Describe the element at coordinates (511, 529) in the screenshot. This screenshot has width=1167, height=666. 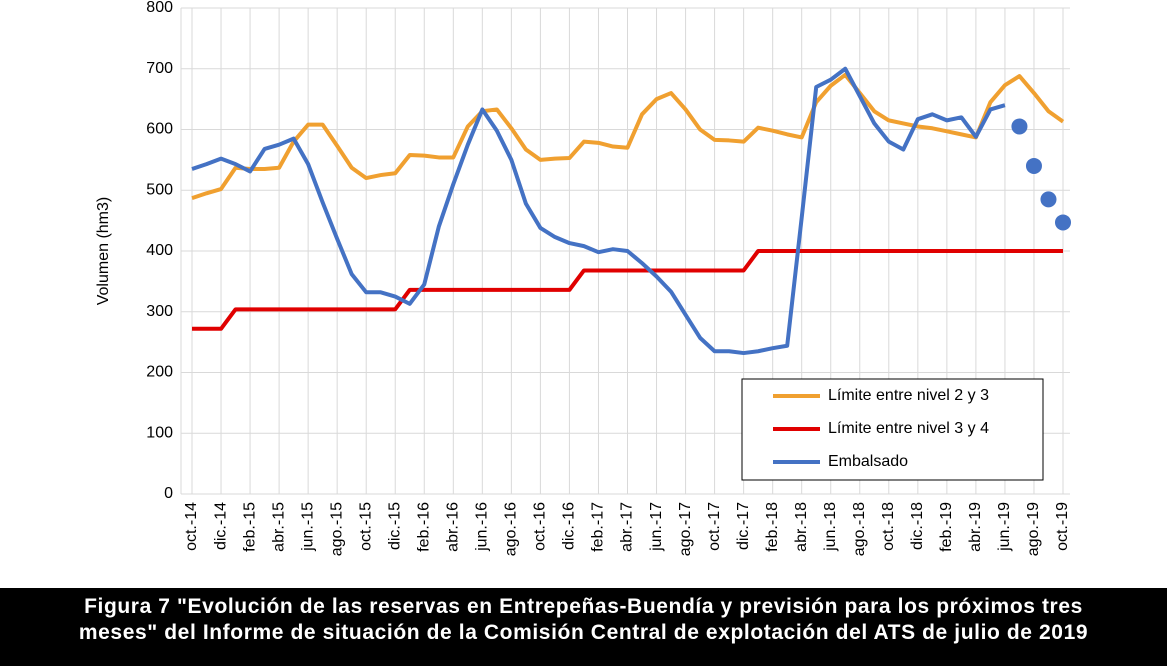
I see `x-tick-label: ago.-16` at that location.